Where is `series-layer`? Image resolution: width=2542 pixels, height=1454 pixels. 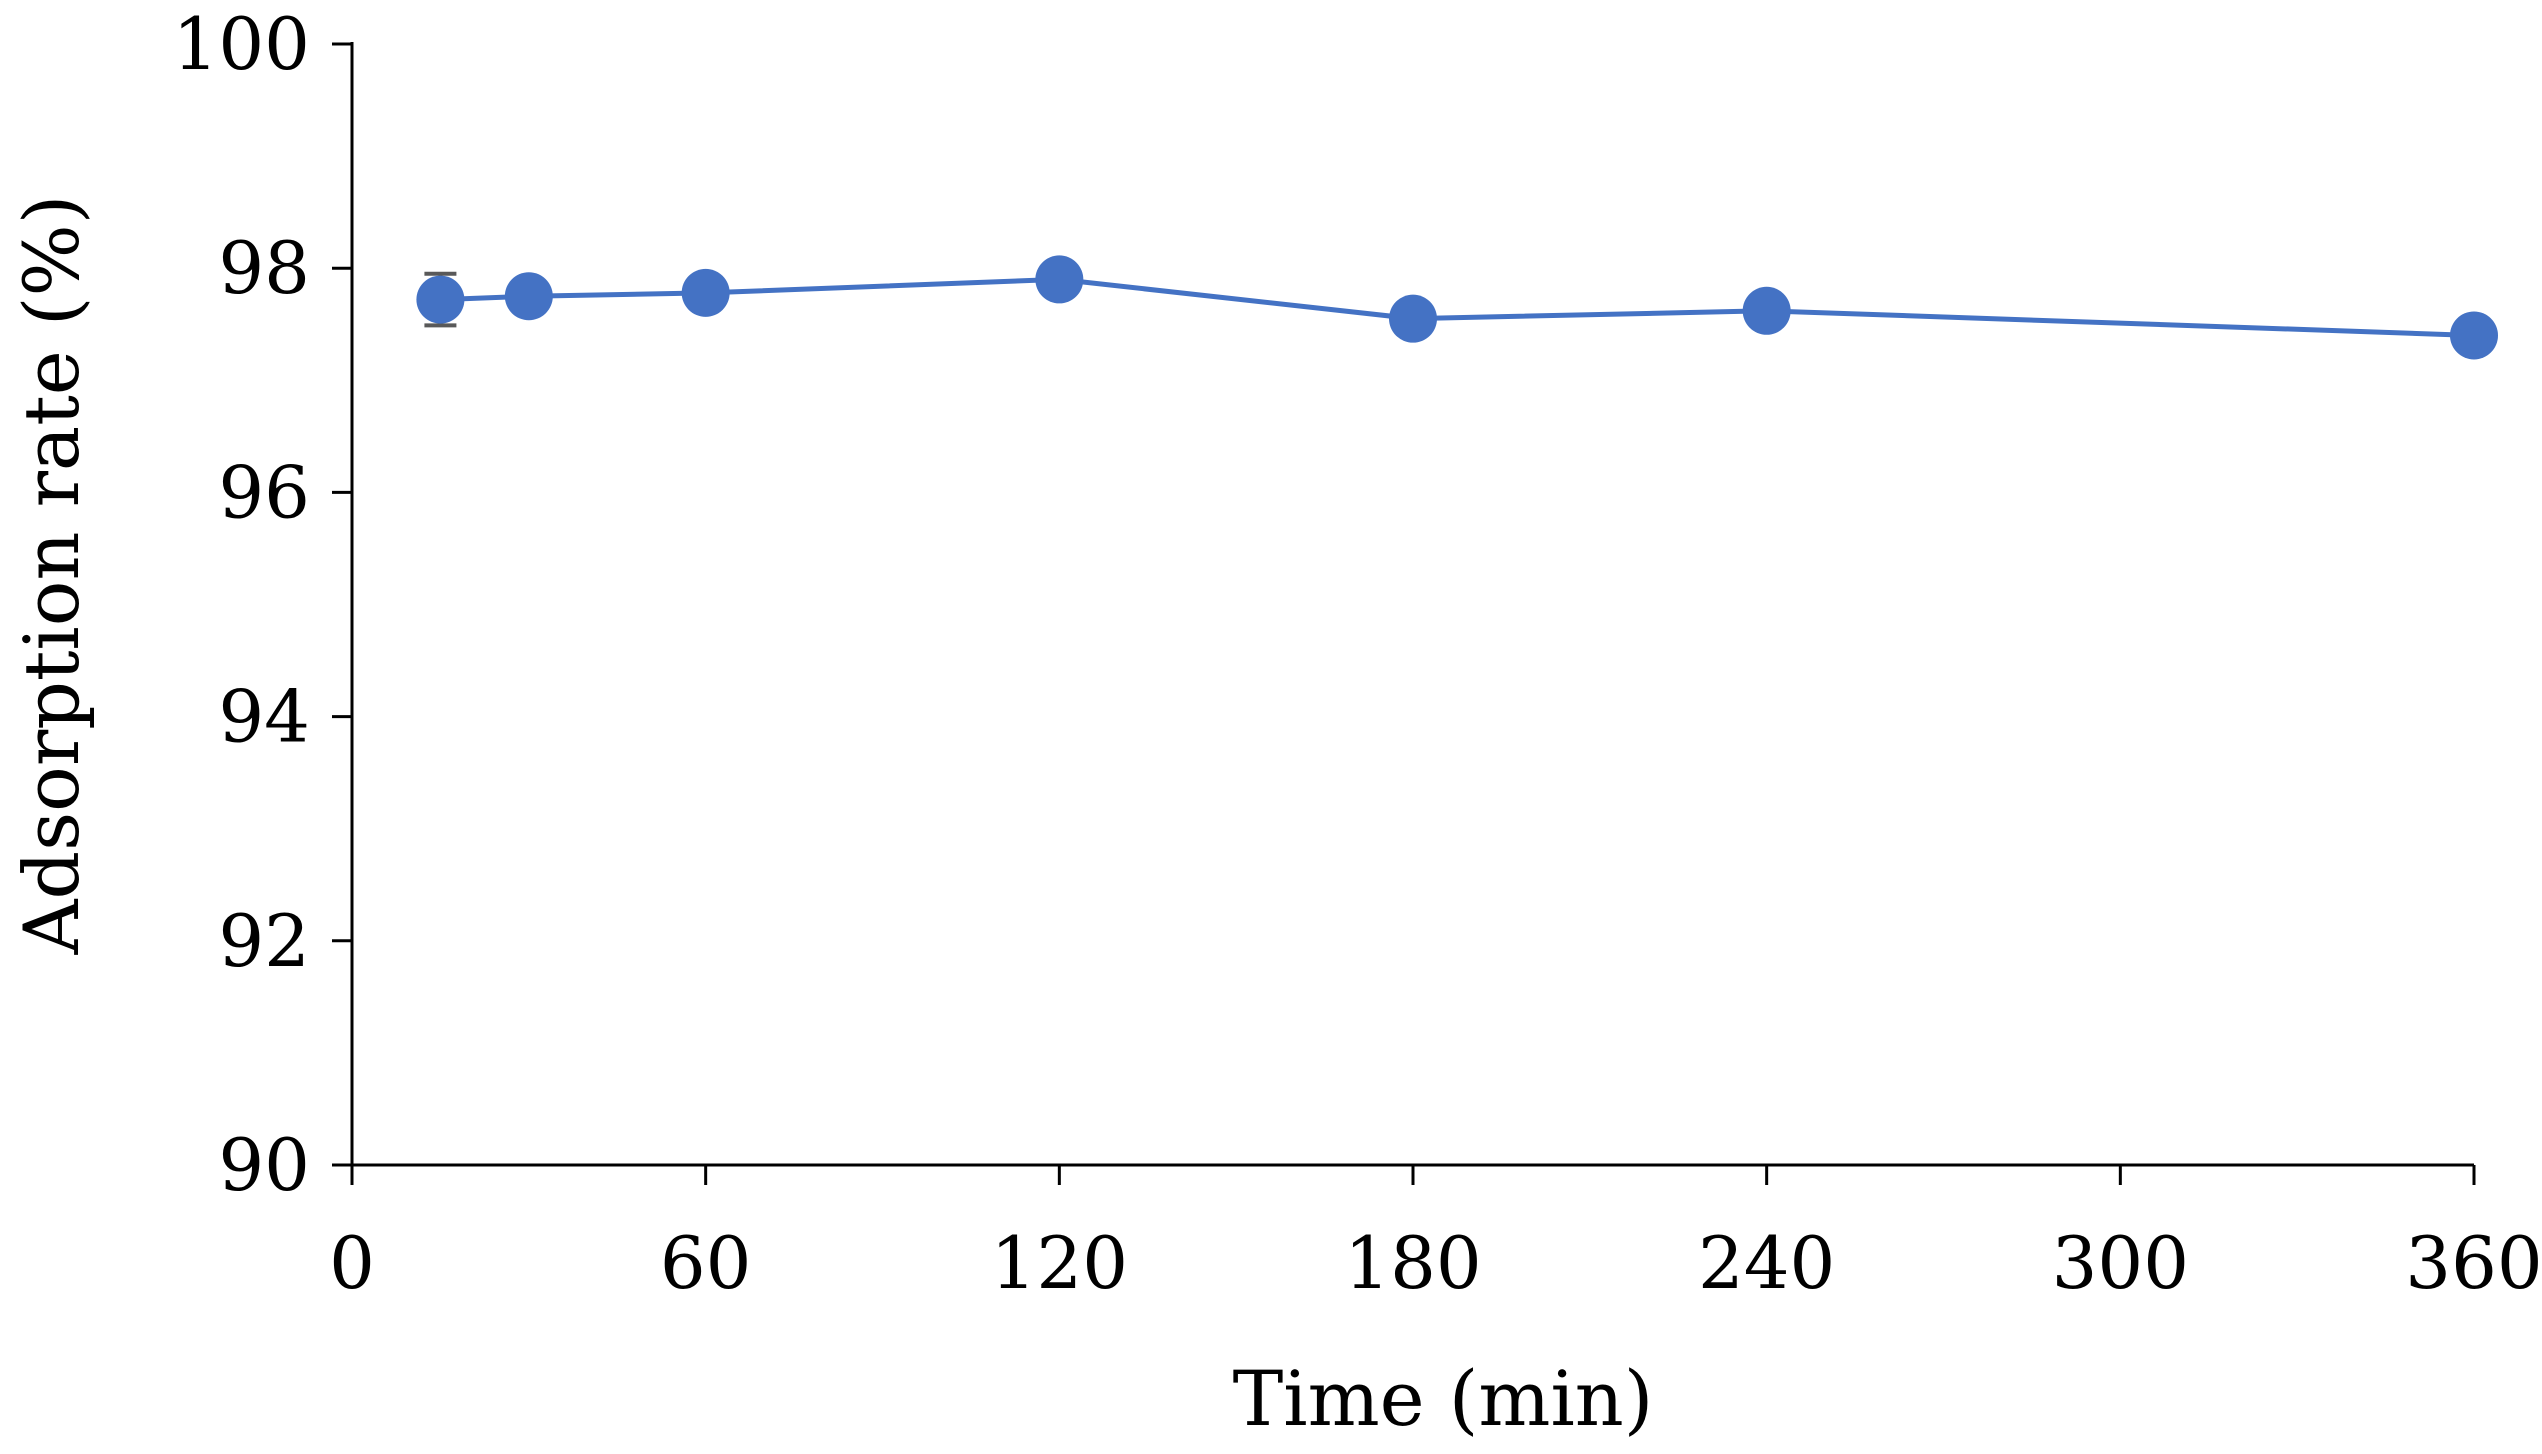 series-layer is located at coordinates (1457, 307).